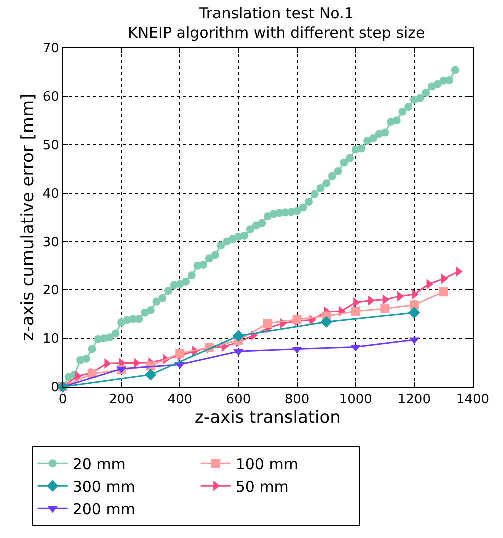  Describe the element at coordinates (51, 242) in the screenshot. I see `y-tick-label: 30` at that location.